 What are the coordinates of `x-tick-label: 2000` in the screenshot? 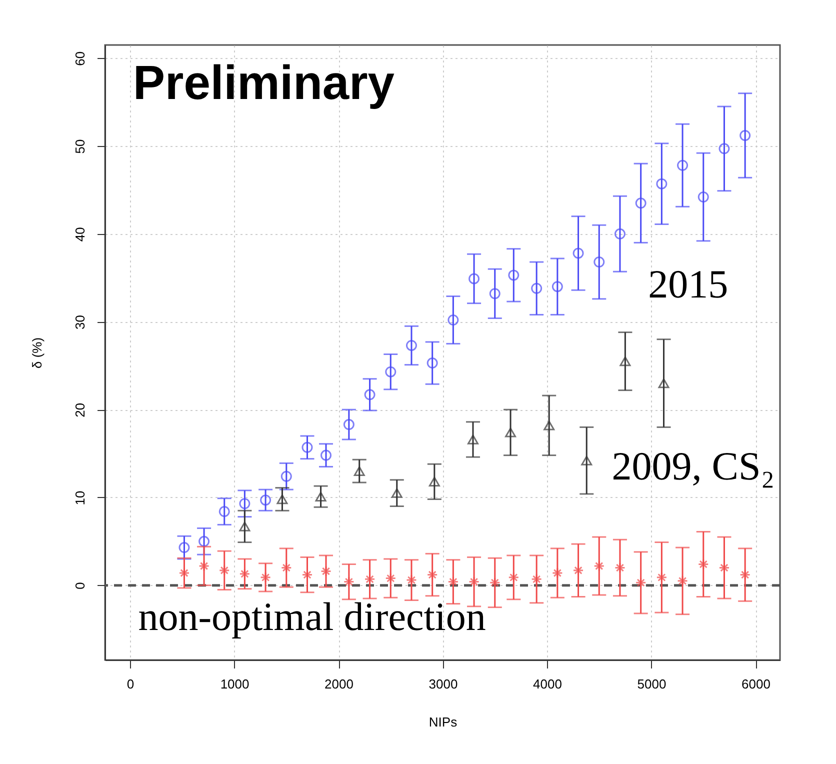 It's located at (339, 684).